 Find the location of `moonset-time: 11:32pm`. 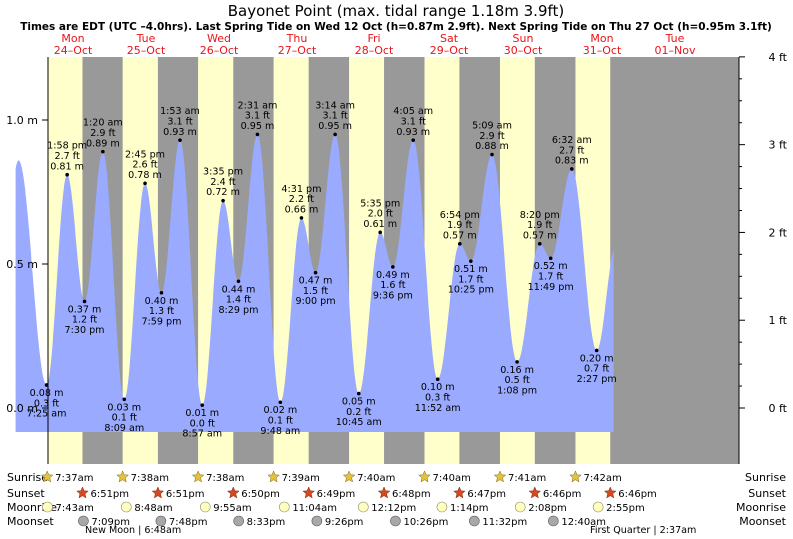

moonset-time: 11:32pm is located at coordinates (504, 522).